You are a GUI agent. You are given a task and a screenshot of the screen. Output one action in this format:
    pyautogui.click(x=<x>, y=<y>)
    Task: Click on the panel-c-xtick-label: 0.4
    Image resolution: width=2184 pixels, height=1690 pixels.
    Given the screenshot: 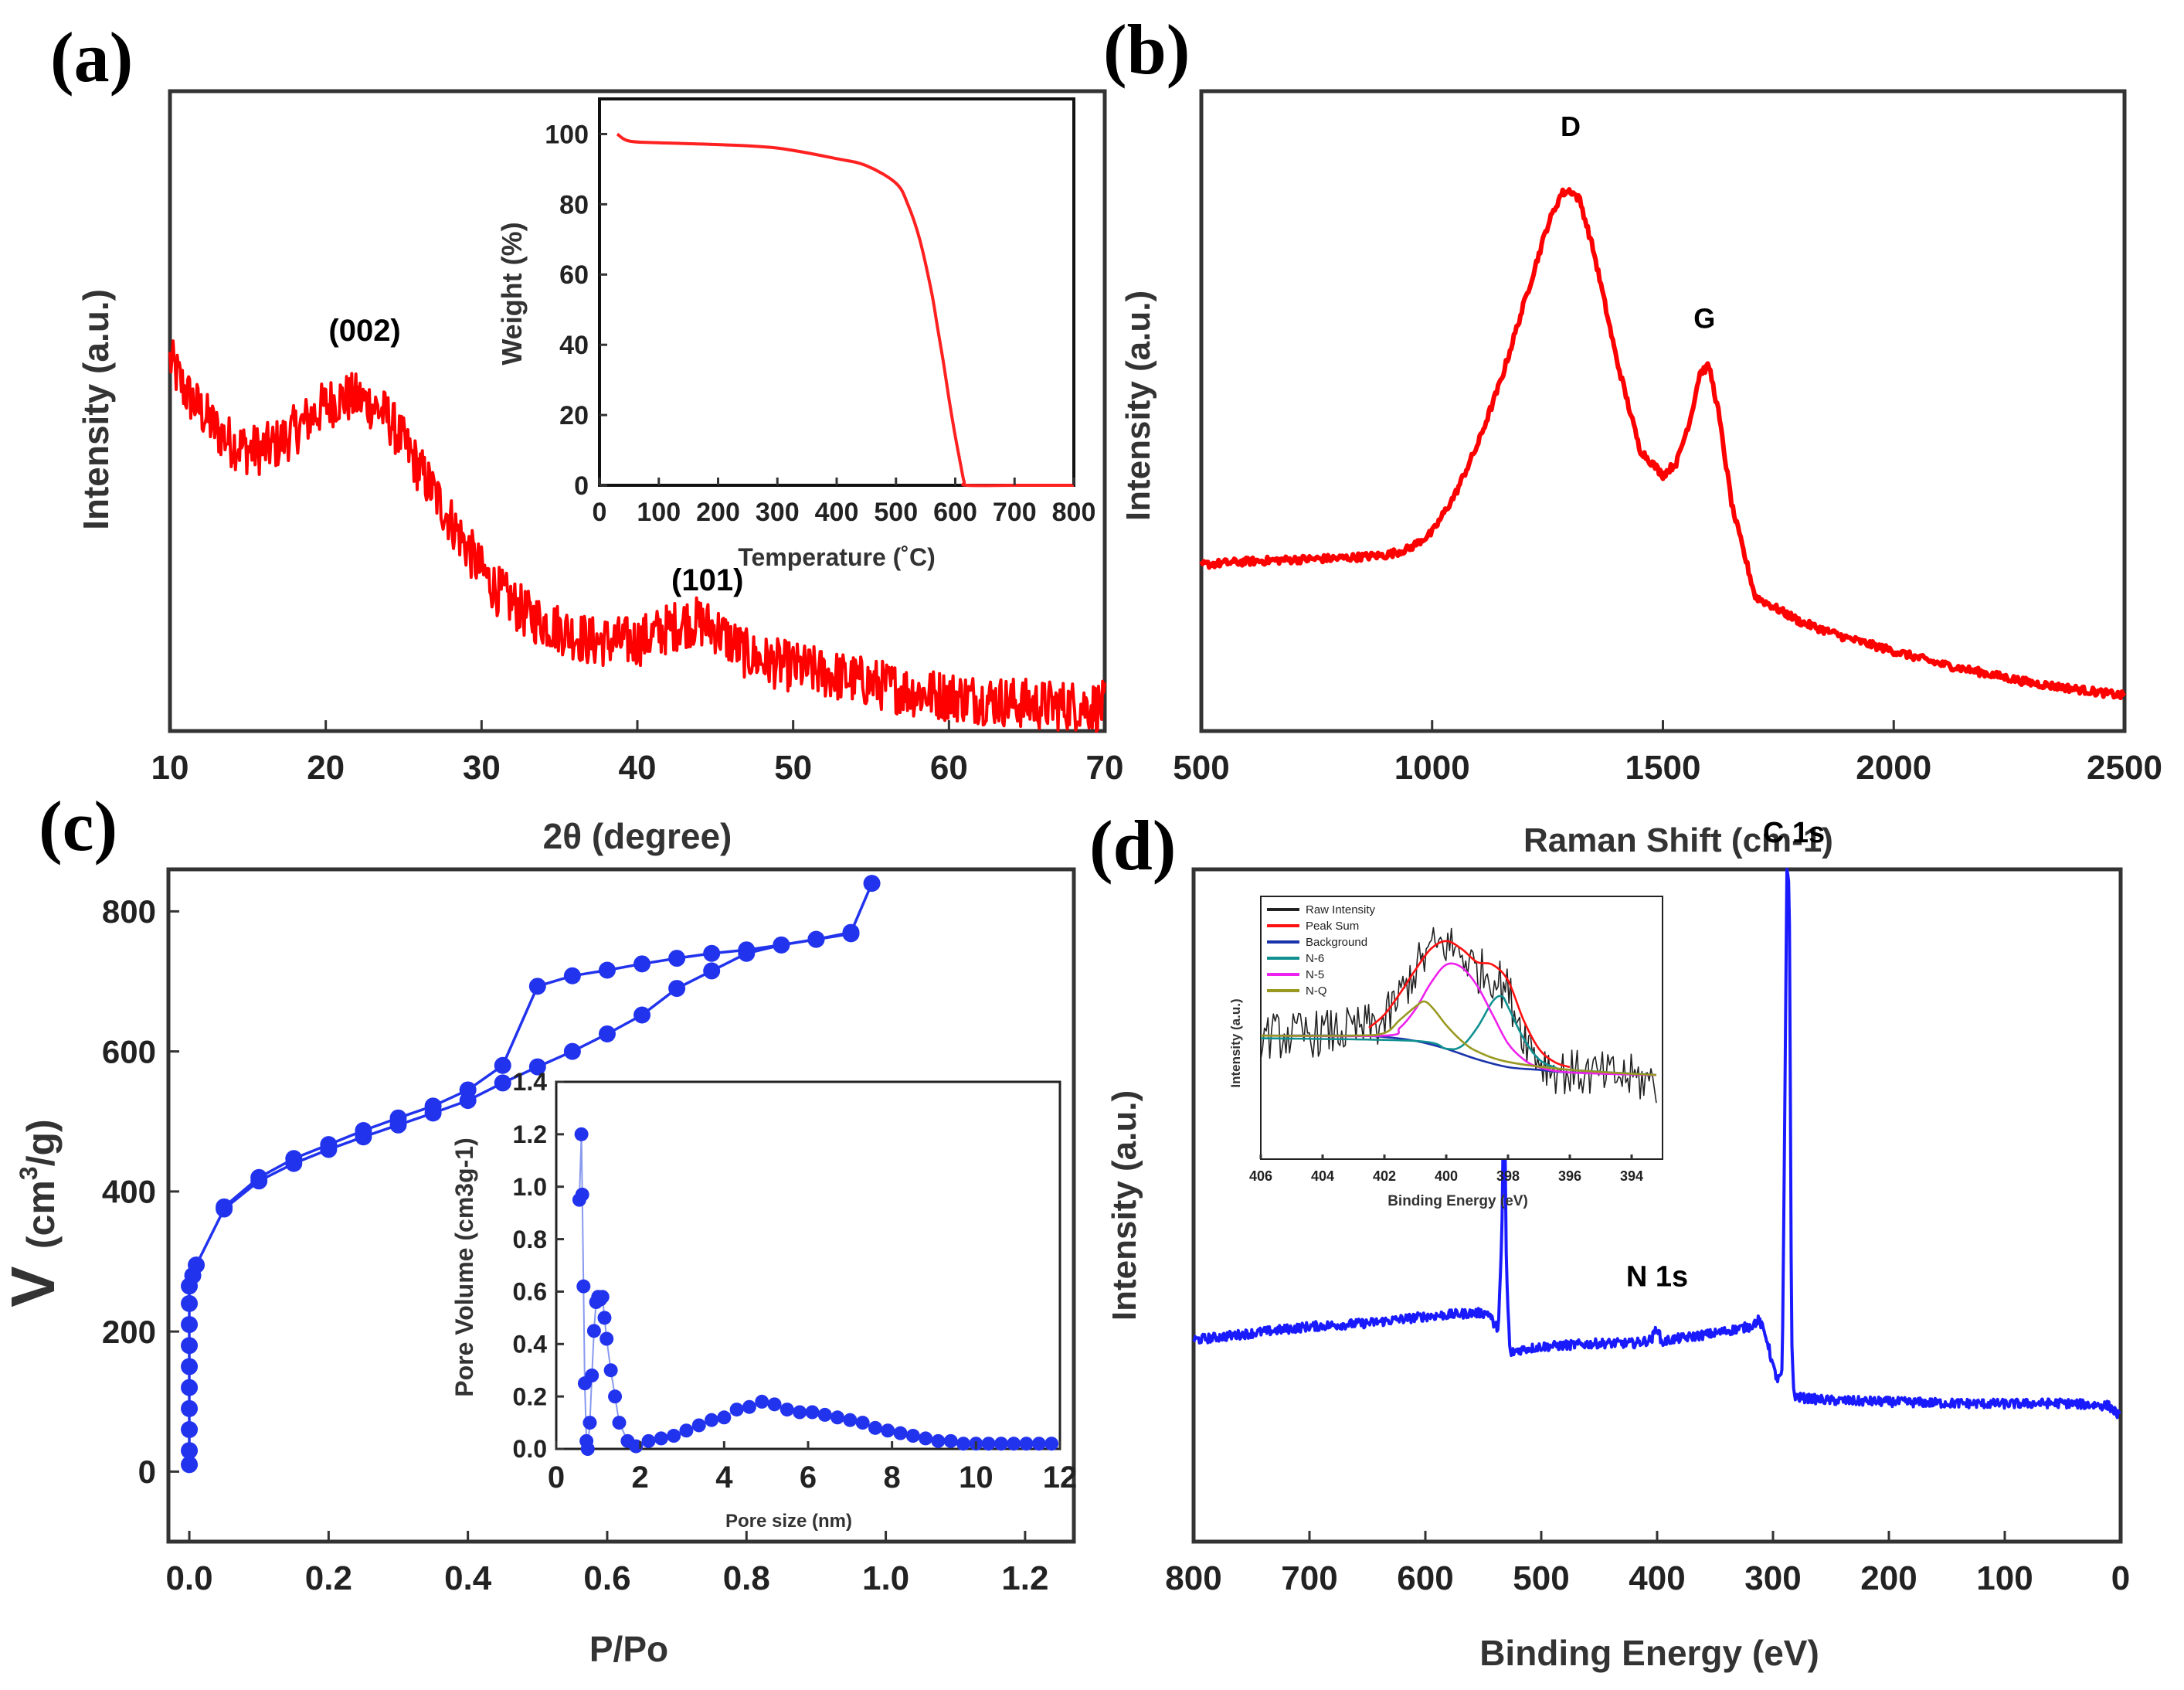 What is the action you would take?
    pyautogui.click(x=468, y=1578)
    